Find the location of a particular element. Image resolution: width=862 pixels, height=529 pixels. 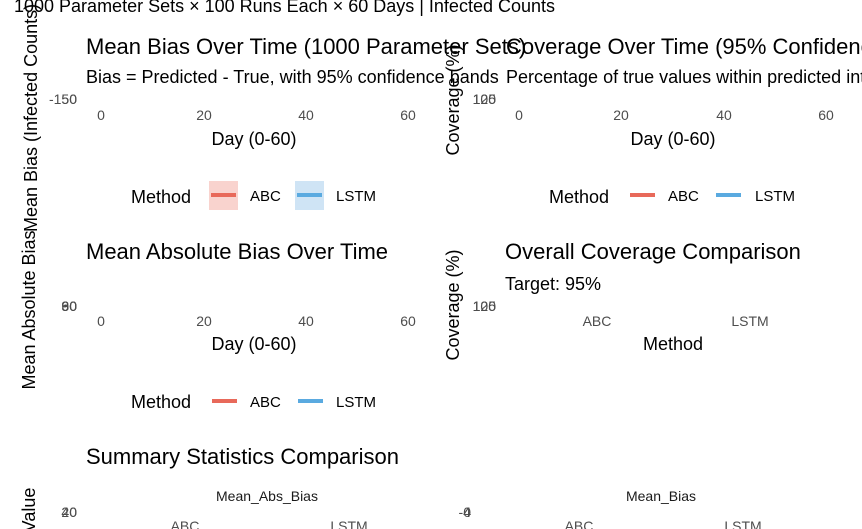

y-tick-label: 20 is located at coordinates (69, 512).